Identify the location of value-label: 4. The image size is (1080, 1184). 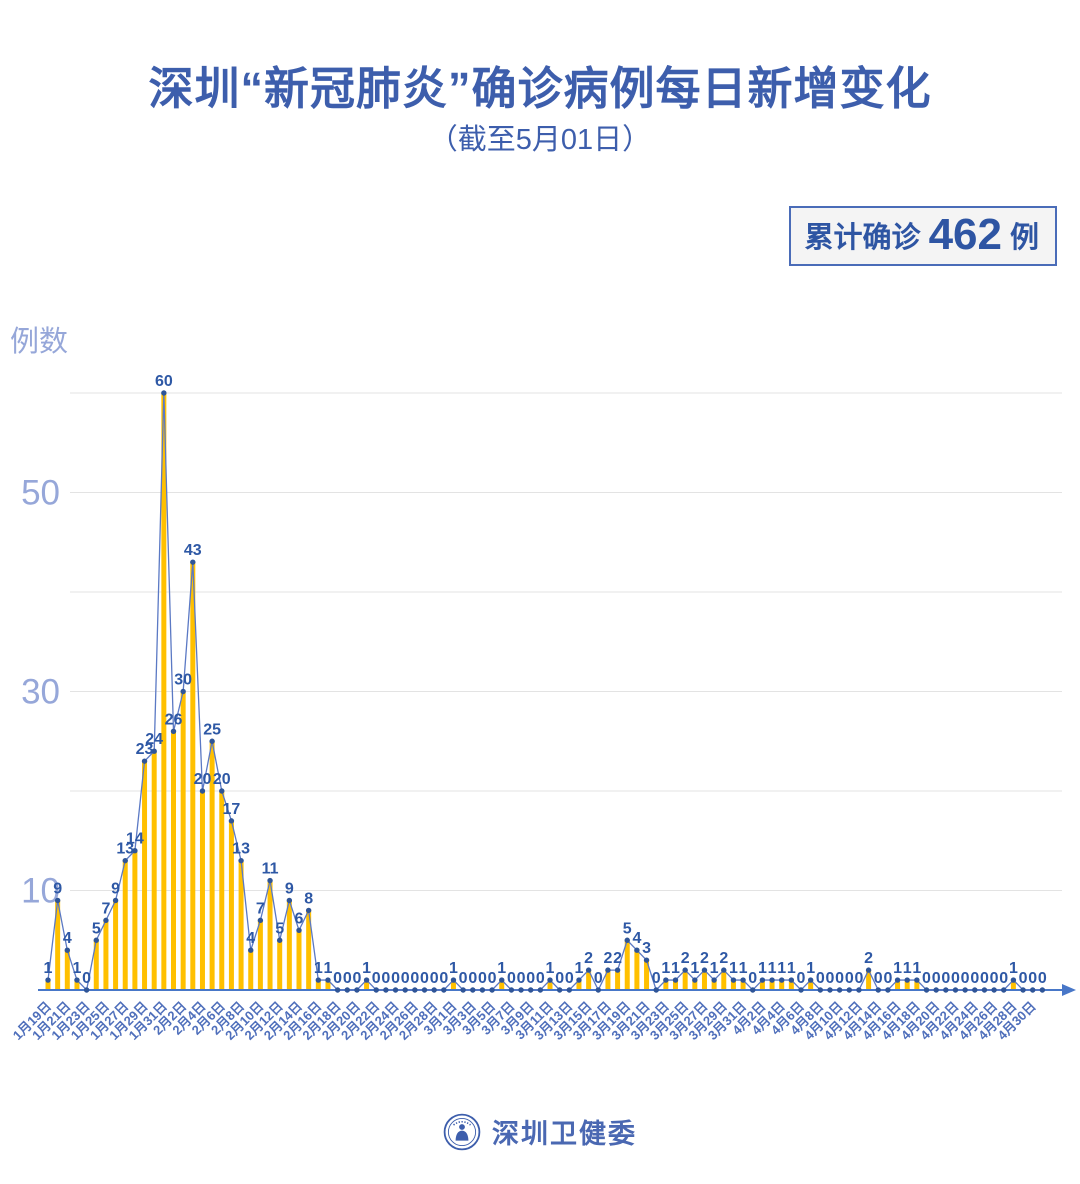
(67, 938).